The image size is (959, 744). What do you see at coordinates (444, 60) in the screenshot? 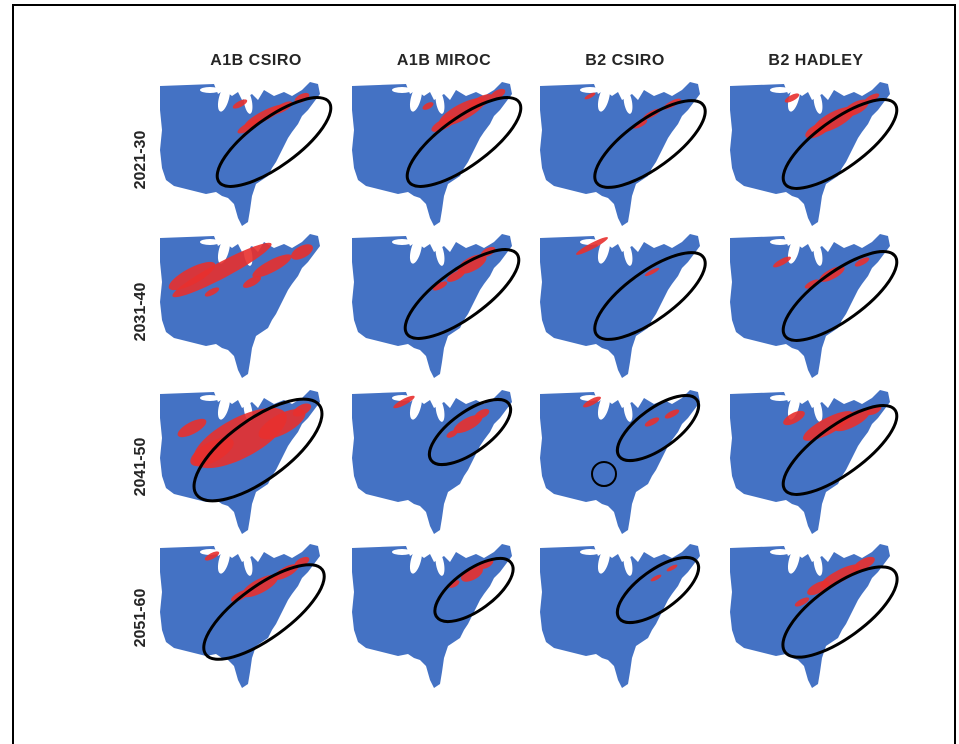
I see `column-header-a1b-miroc: A1B MIROC` at bounding box center [444, 60].